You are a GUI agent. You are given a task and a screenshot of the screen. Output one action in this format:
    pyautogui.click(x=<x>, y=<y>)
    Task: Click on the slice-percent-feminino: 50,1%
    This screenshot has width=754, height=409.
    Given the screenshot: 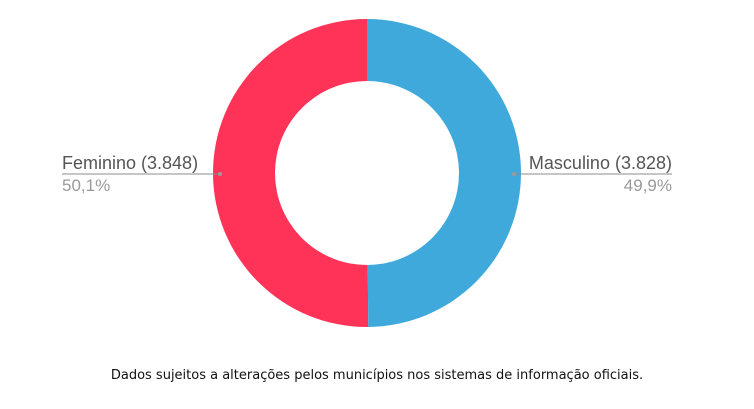 What is the action you would take?
    pyautogui.click(x=86, y=185)
    